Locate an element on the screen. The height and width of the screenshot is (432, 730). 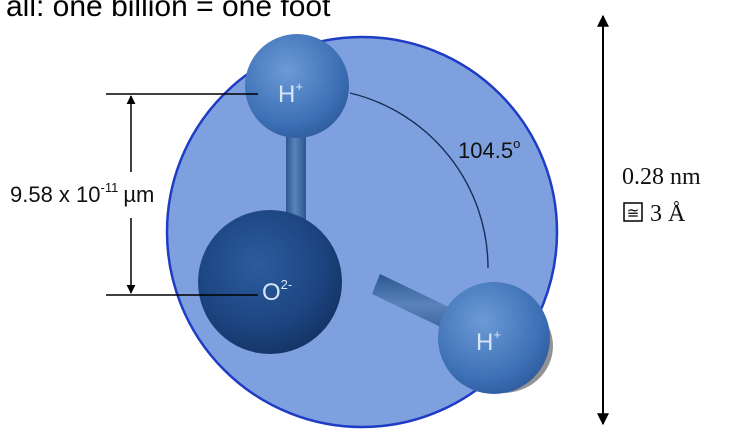
oxygen-atom is located at coordinates (270, 282).